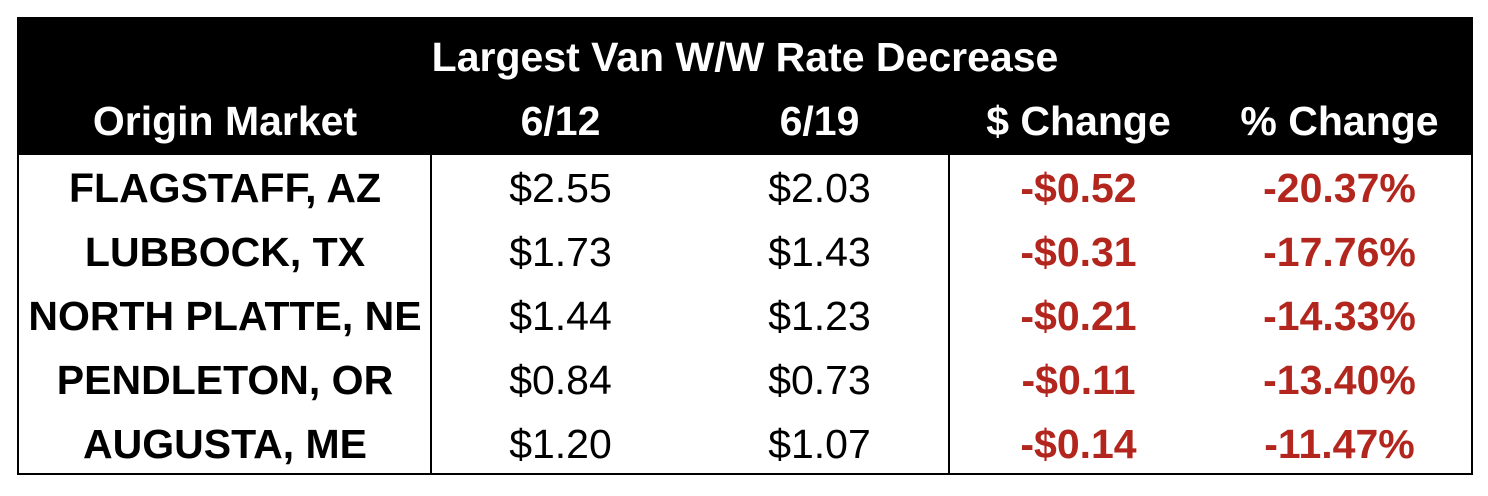 The height and width of the screenshot is (496, 1488). Describe the element at coordinates (560, 121) in the screenshot. I see `column-header-date-1: 6/12` at that location.